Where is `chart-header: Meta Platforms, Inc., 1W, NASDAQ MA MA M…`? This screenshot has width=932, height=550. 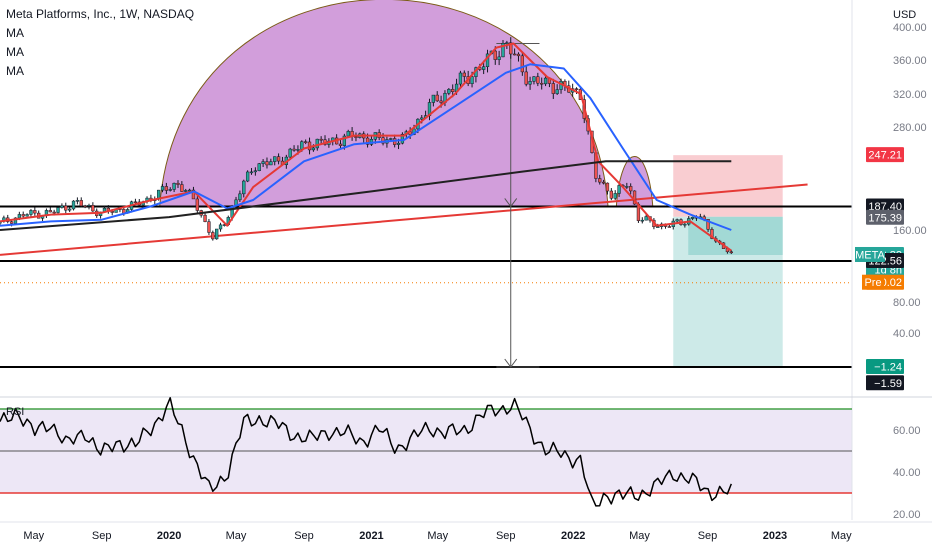
chart-header: Meta Platforms, Inc., 1W, NASDAQ MA MA M… is located at coordinates (100, 44).